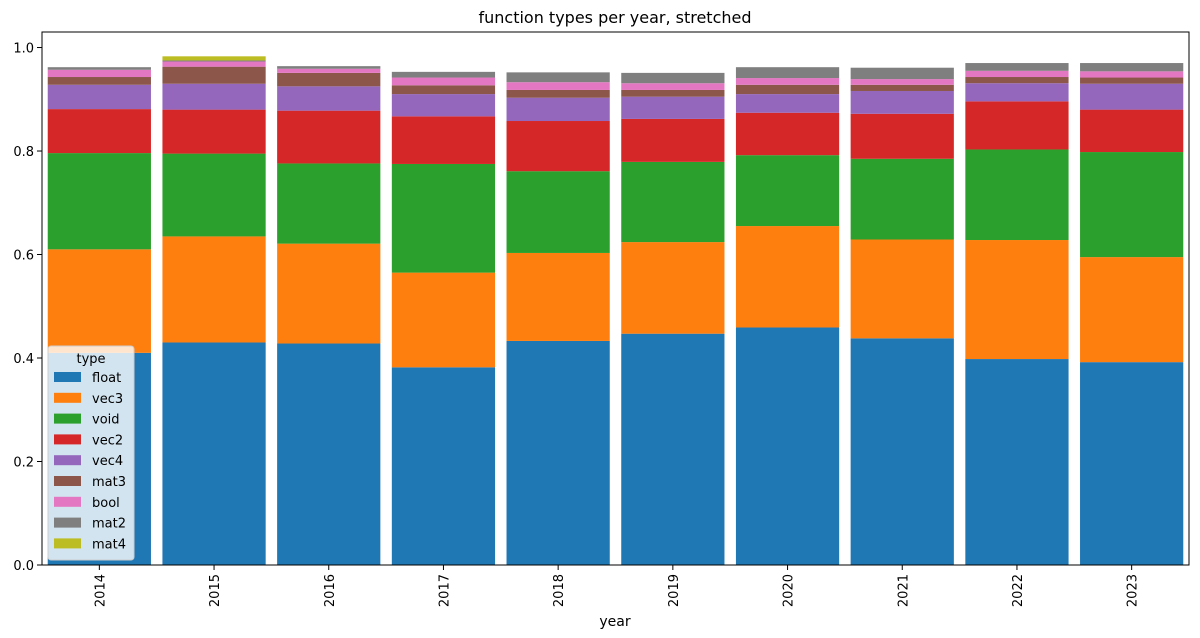  I want to click on legend-label-vec3: vec3, so click(107, 399).